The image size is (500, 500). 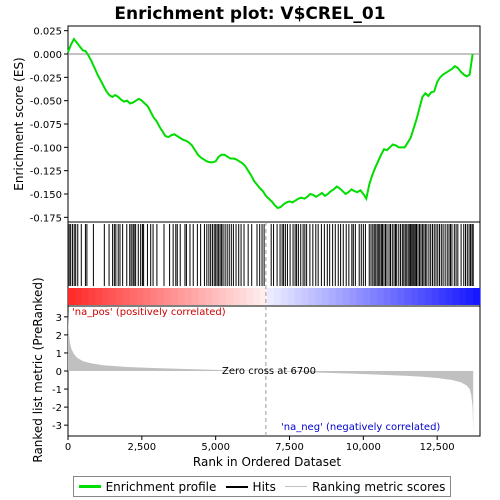 I want to click on rank-xtick-label: 5,000, so click(x=215, y=447).